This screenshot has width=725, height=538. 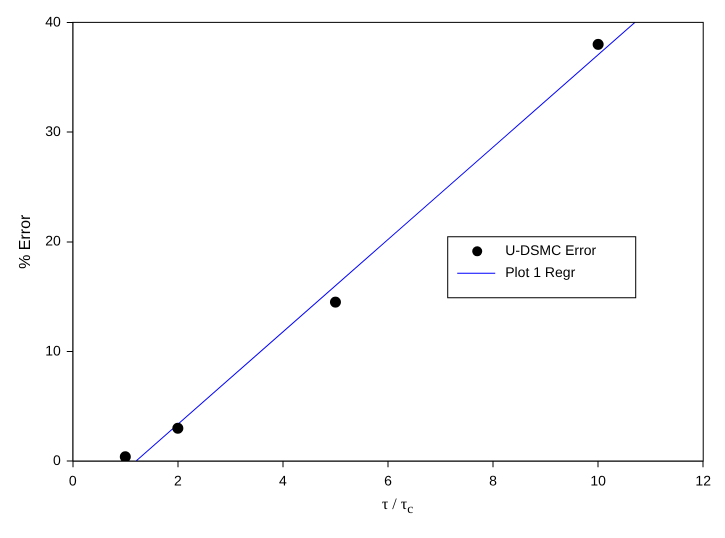 What do you see at coordinates (56, 460) in the screenshot?
I see `y-tick-label: 0` at bounding box center [56, 460].